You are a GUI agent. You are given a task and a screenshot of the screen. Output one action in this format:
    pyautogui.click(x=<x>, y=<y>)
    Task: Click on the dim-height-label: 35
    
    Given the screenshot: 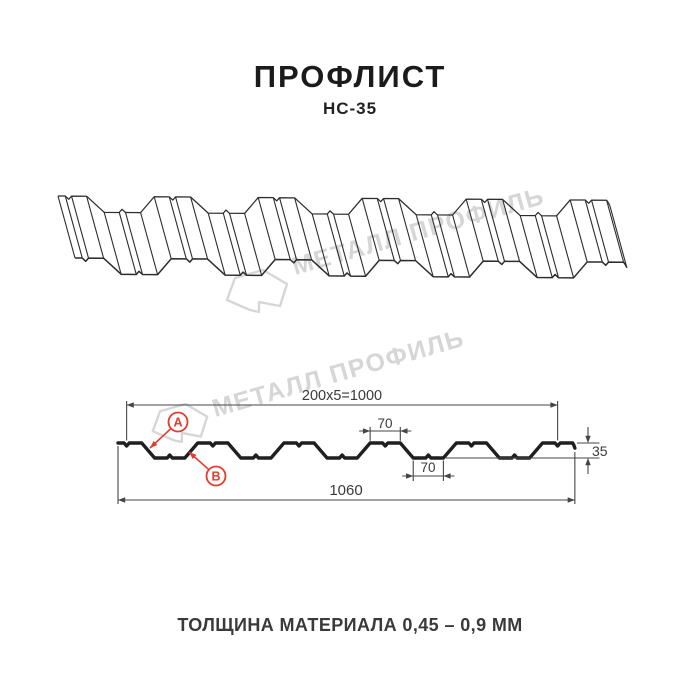 What is the action you would take?
    pyautogui.click(x=600, y=451)
    